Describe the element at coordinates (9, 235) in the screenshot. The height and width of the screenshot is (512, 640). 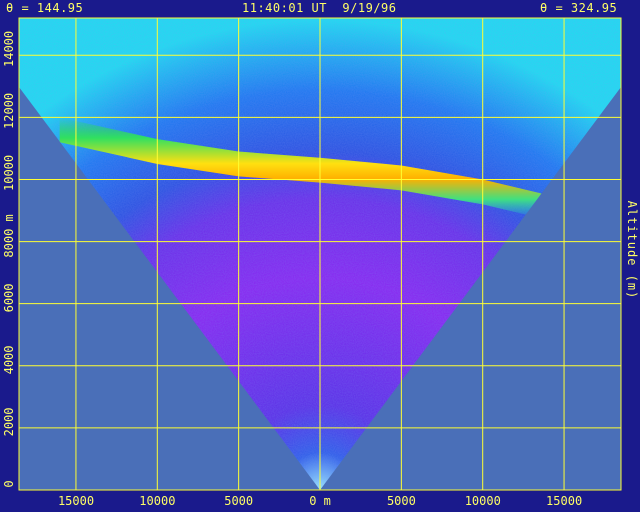
I see `y-tick-label: 8000 m` at that location.